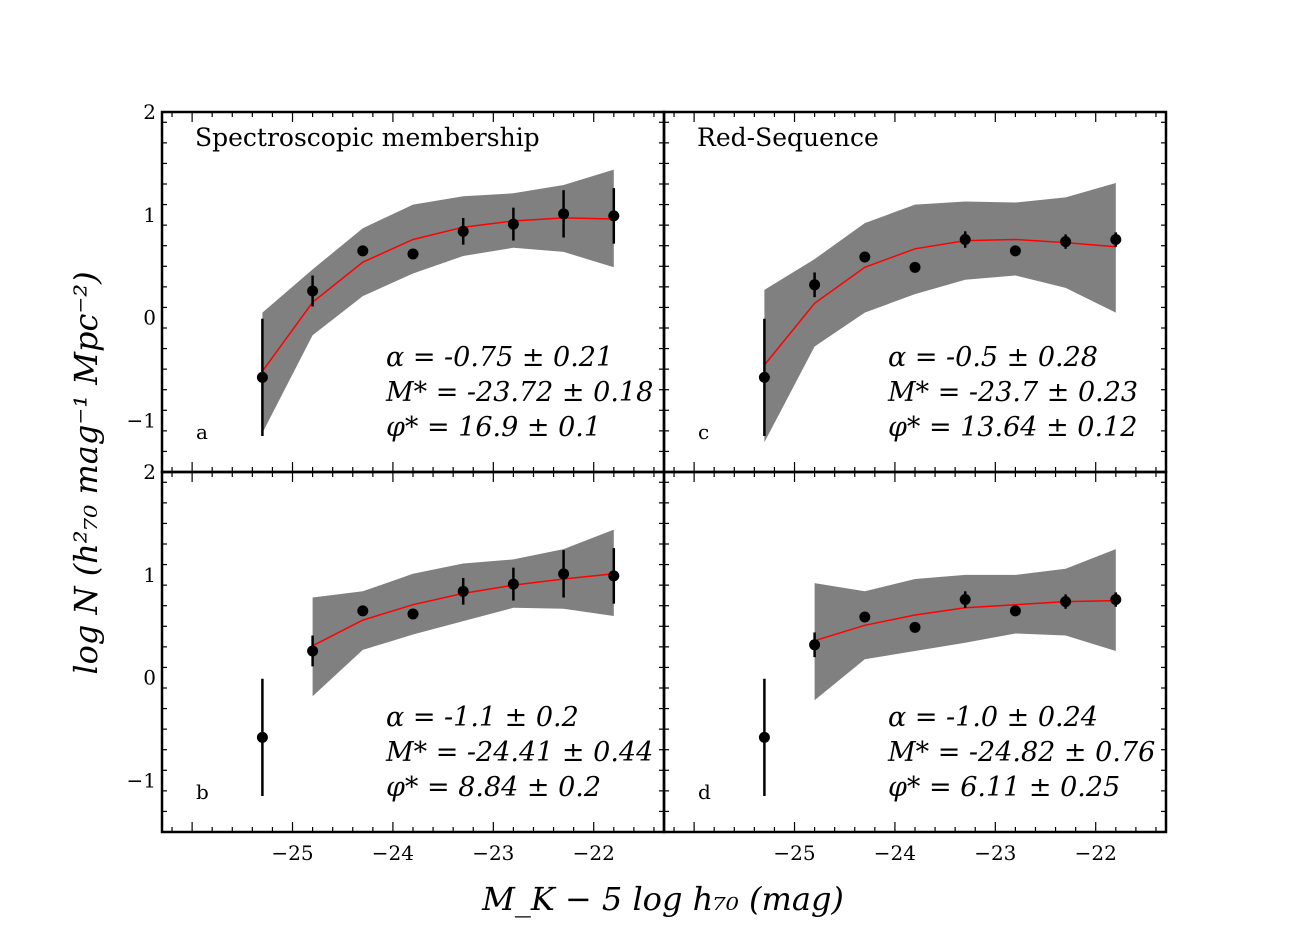  Describe the element at coordinates (993, 357) in the screenshot. I see `fit-parameter: α = -0.5 ± 0.28` at that location.